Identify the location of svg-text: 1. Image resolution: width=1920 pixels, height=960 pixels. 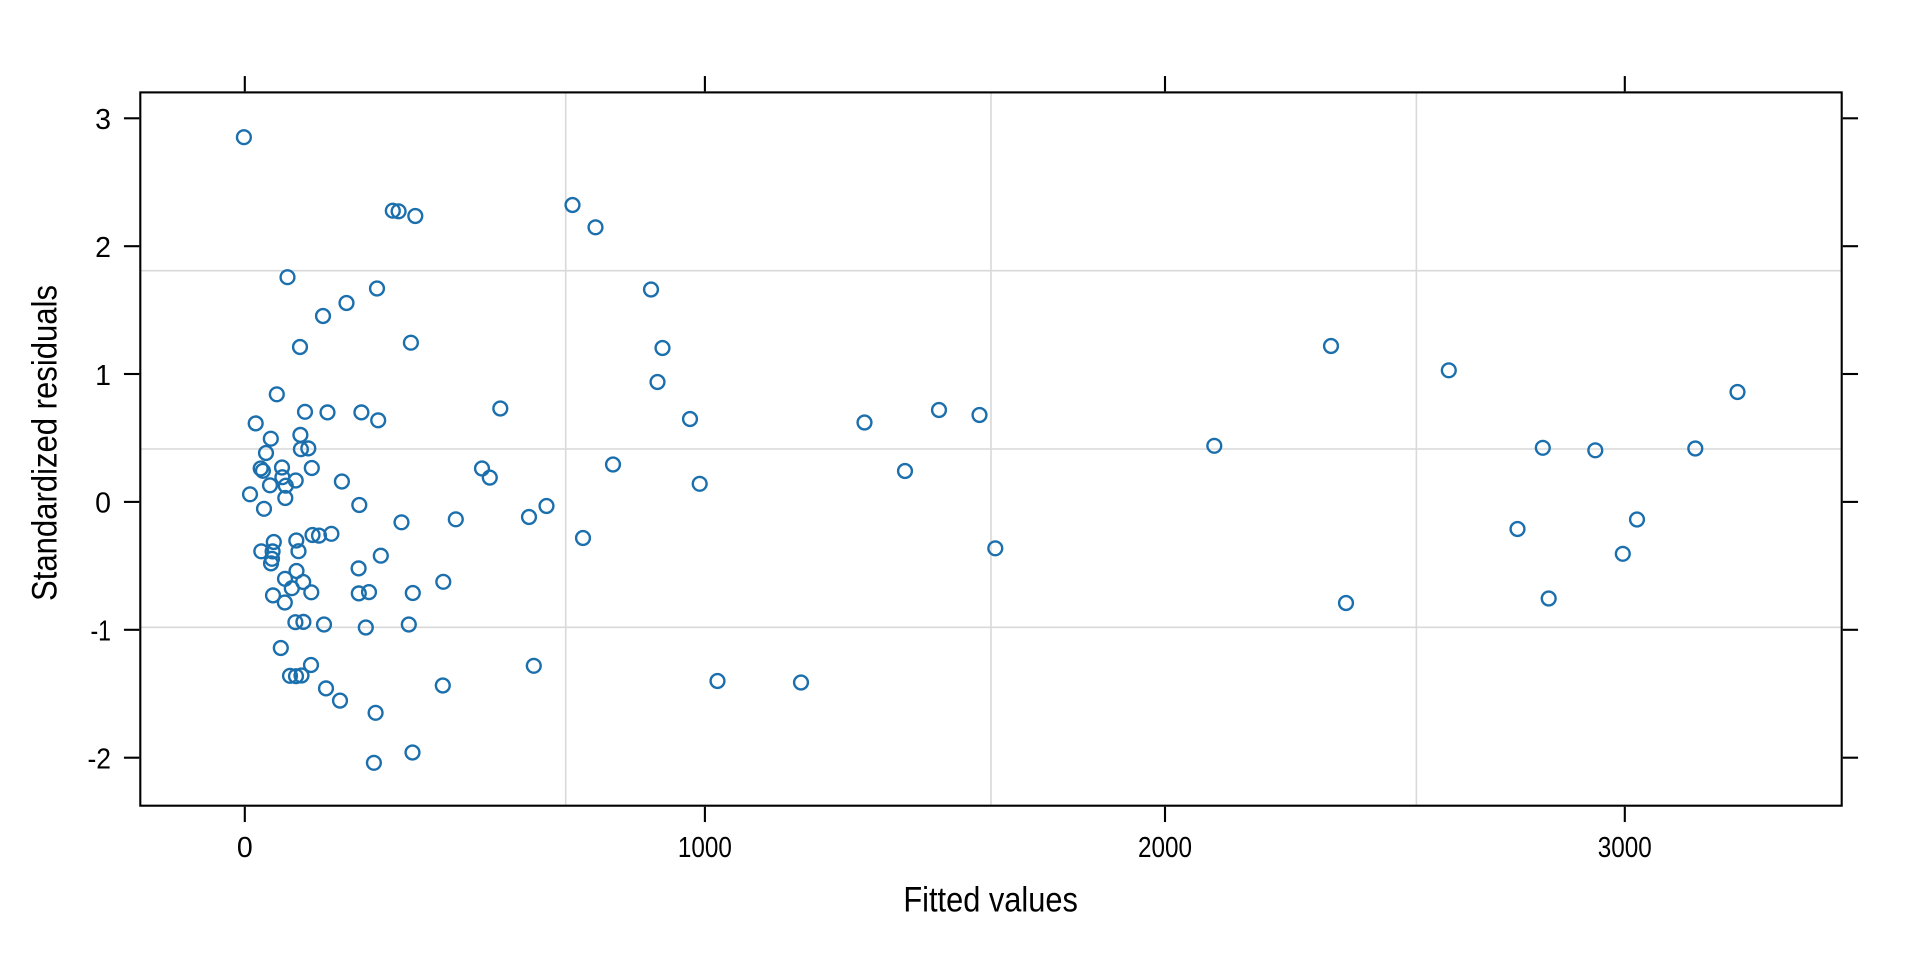
(103, 376).